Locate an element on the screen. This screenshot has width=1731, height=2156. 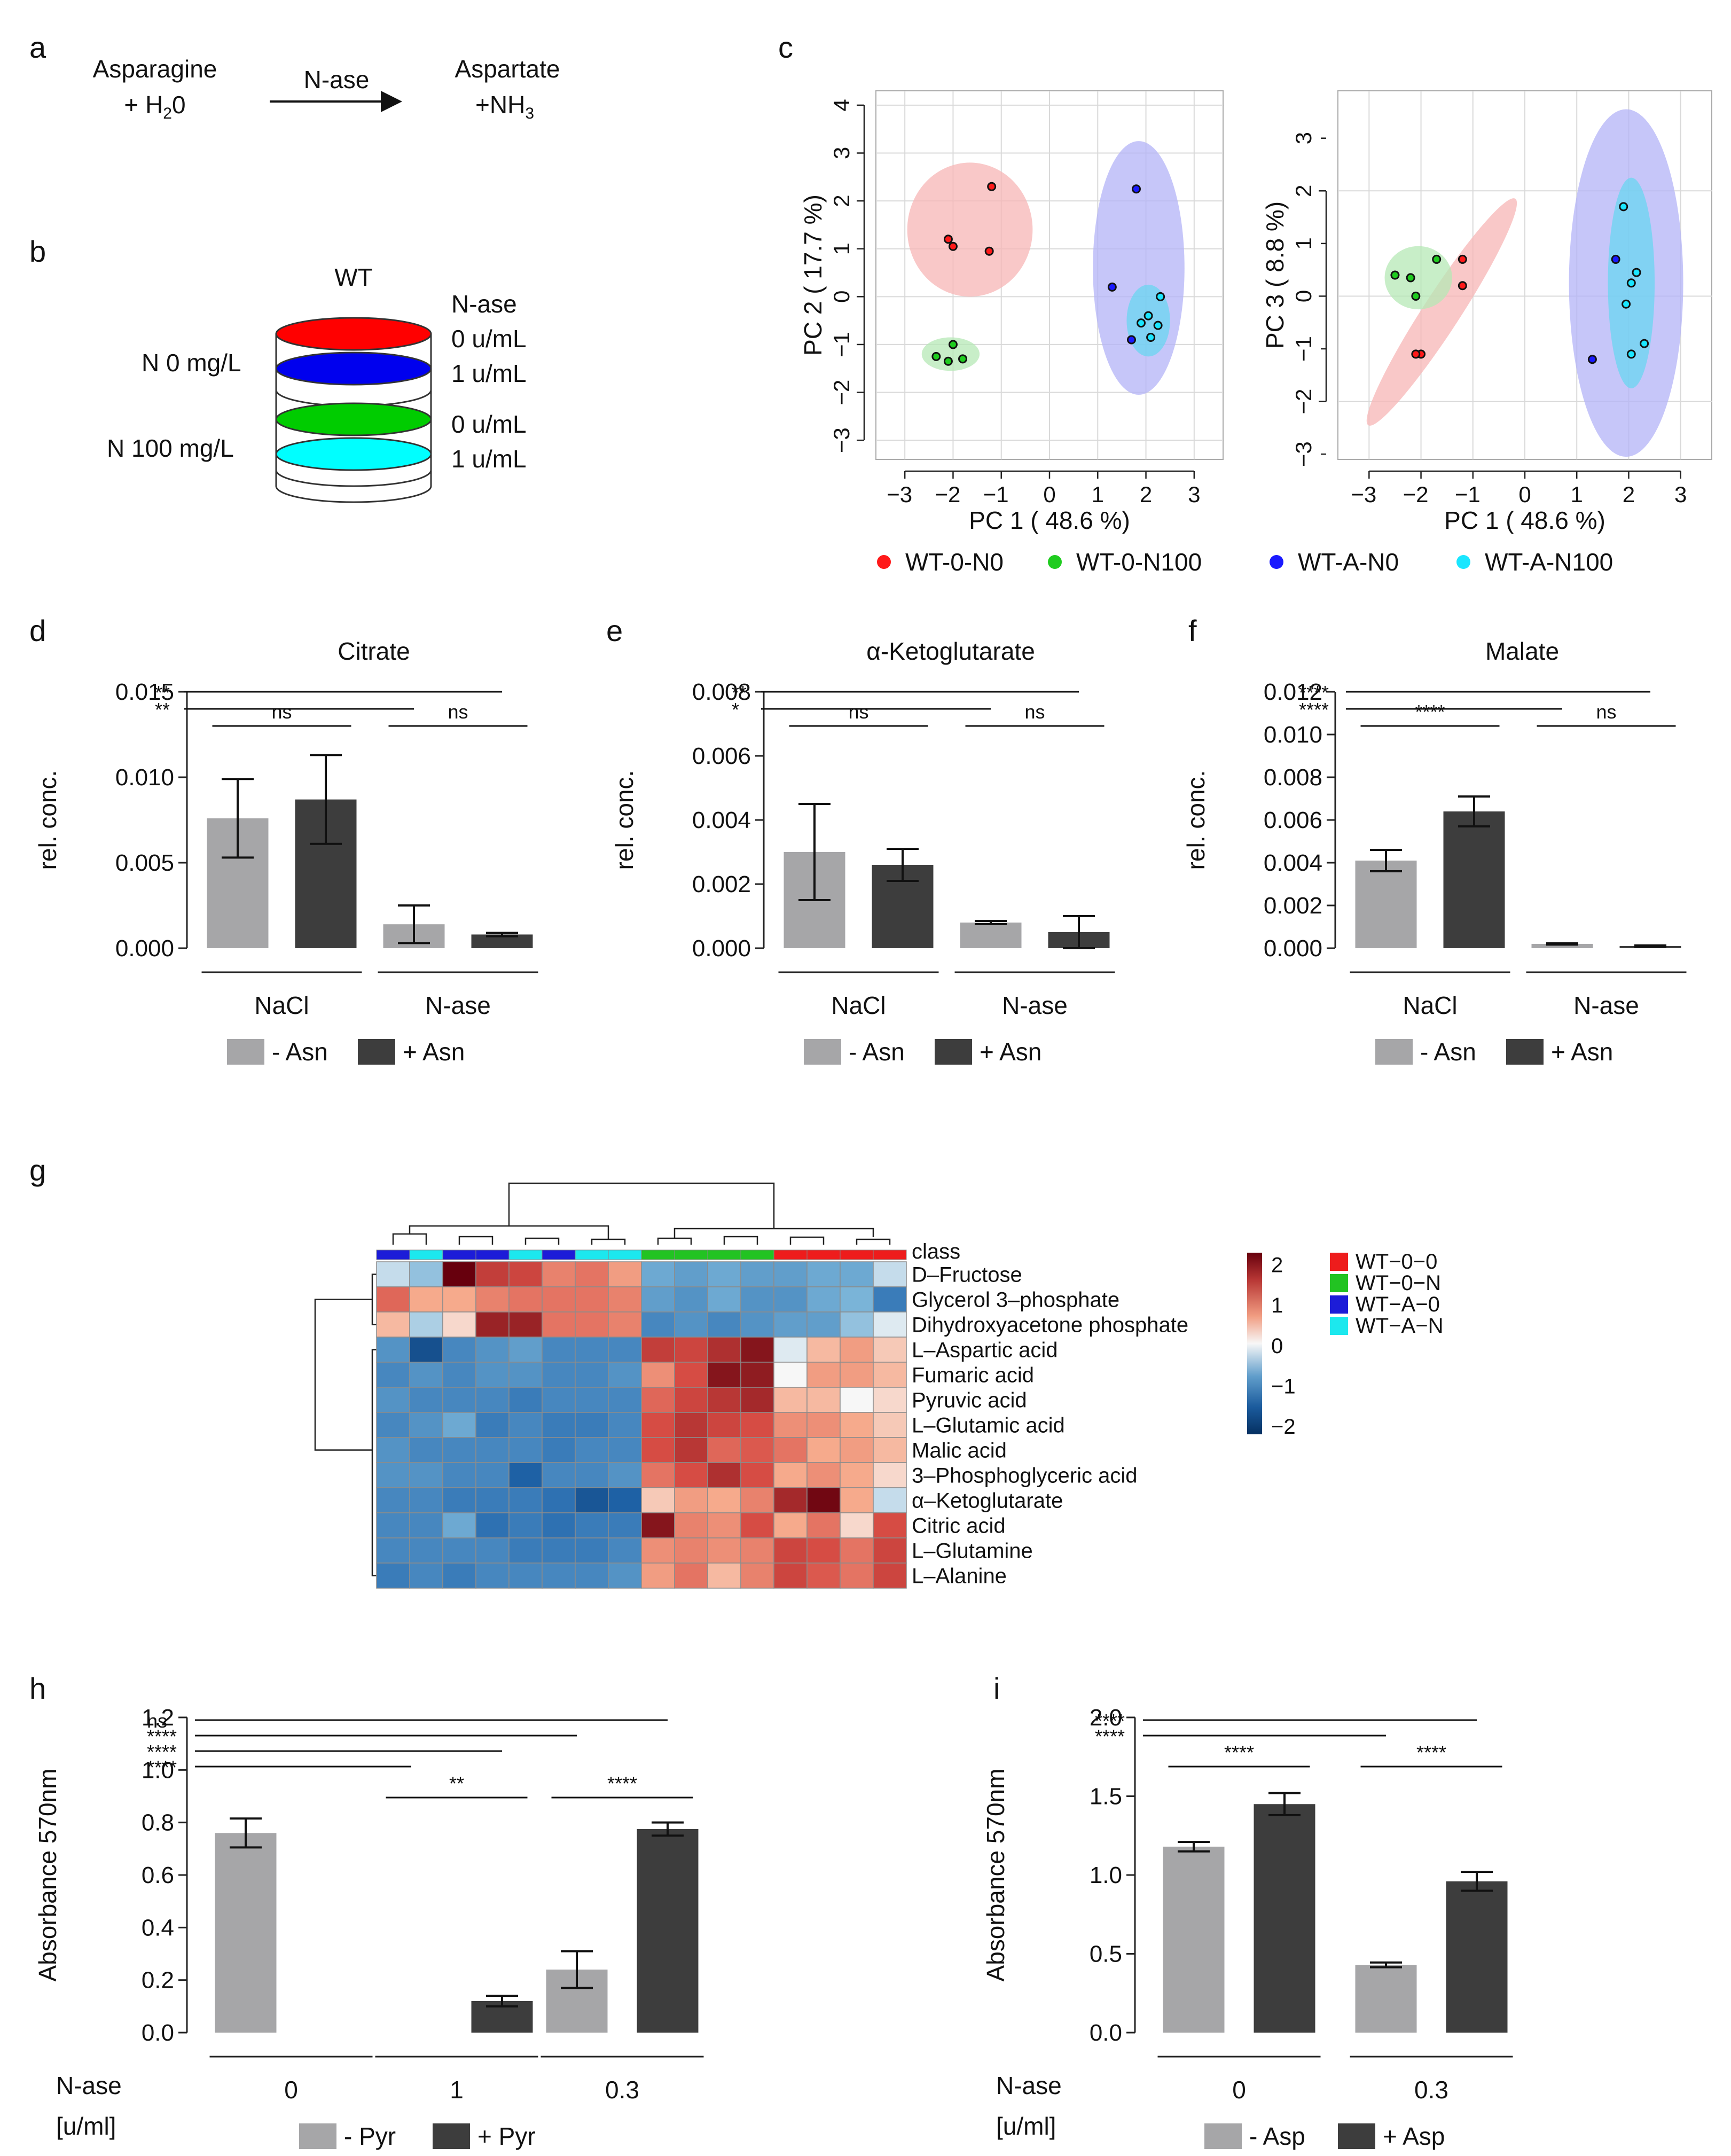
group-label: NaCl is located at coordinates (281, 1005).